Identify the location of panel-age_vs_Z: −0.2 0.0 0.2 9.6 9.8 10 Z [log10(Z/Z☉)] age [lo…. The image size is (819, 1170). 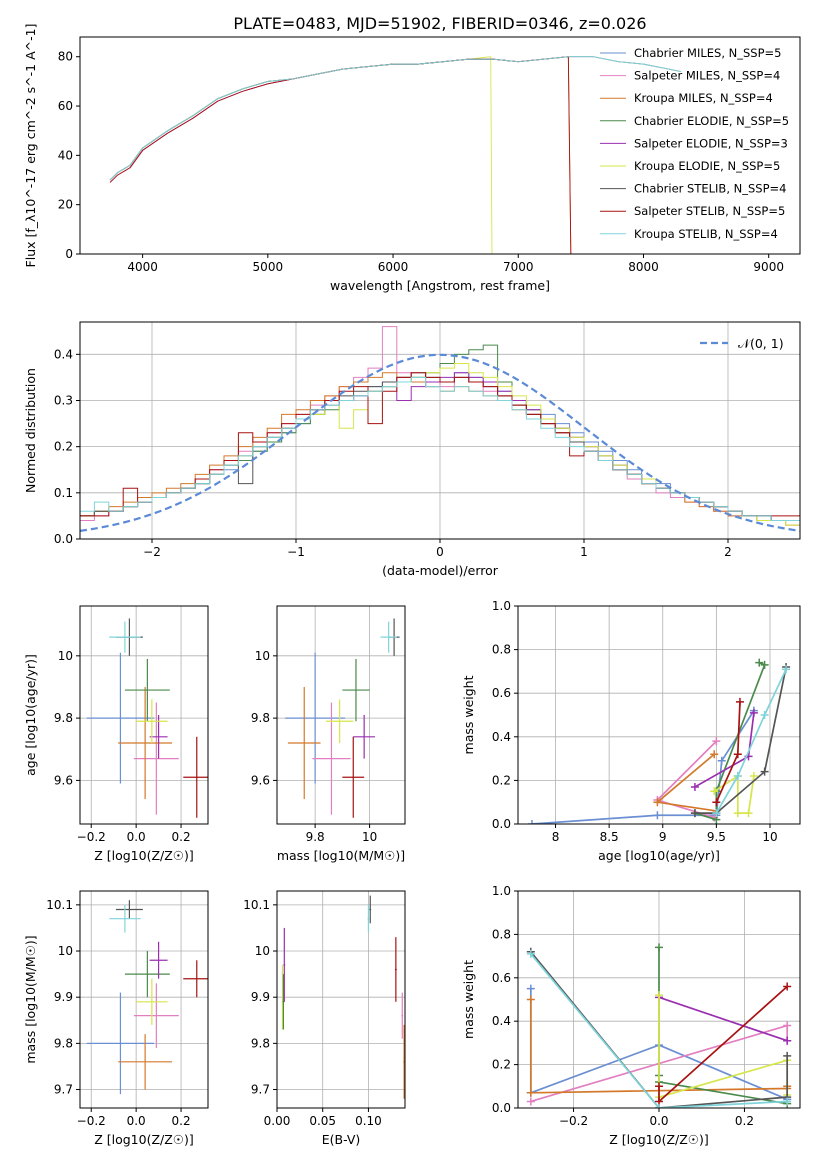
(116, 734).